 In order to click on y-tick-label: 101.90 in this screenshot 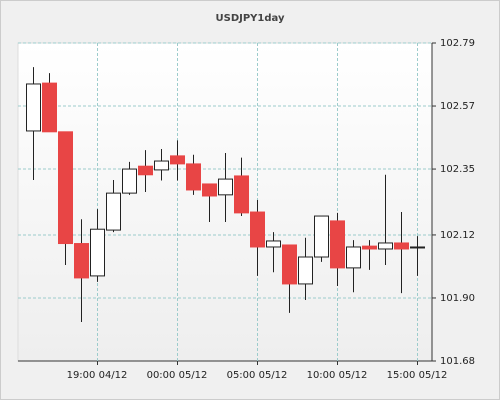, I will do `click(457, 298)`.